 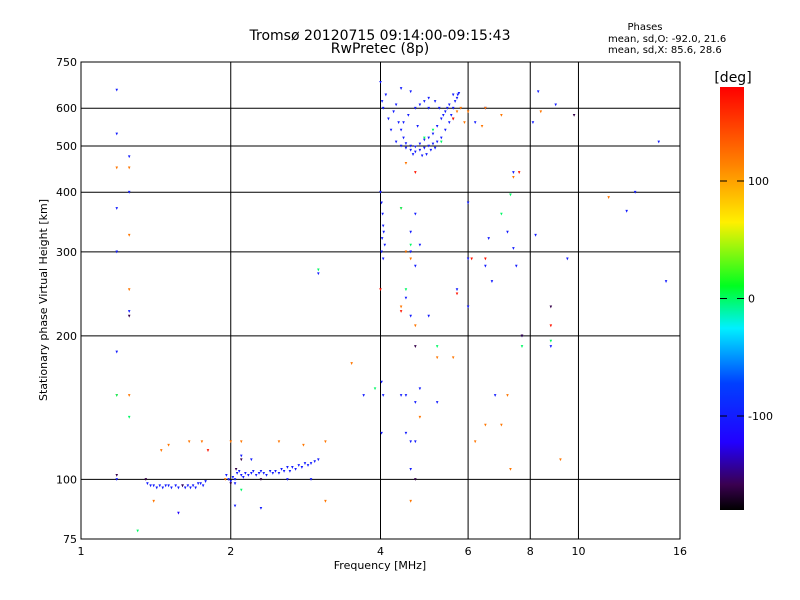 What do you see at coordinates (732, 78) in the screenshot?
I see `colorbar-label: [deg]` at bounding box center [732, 78].